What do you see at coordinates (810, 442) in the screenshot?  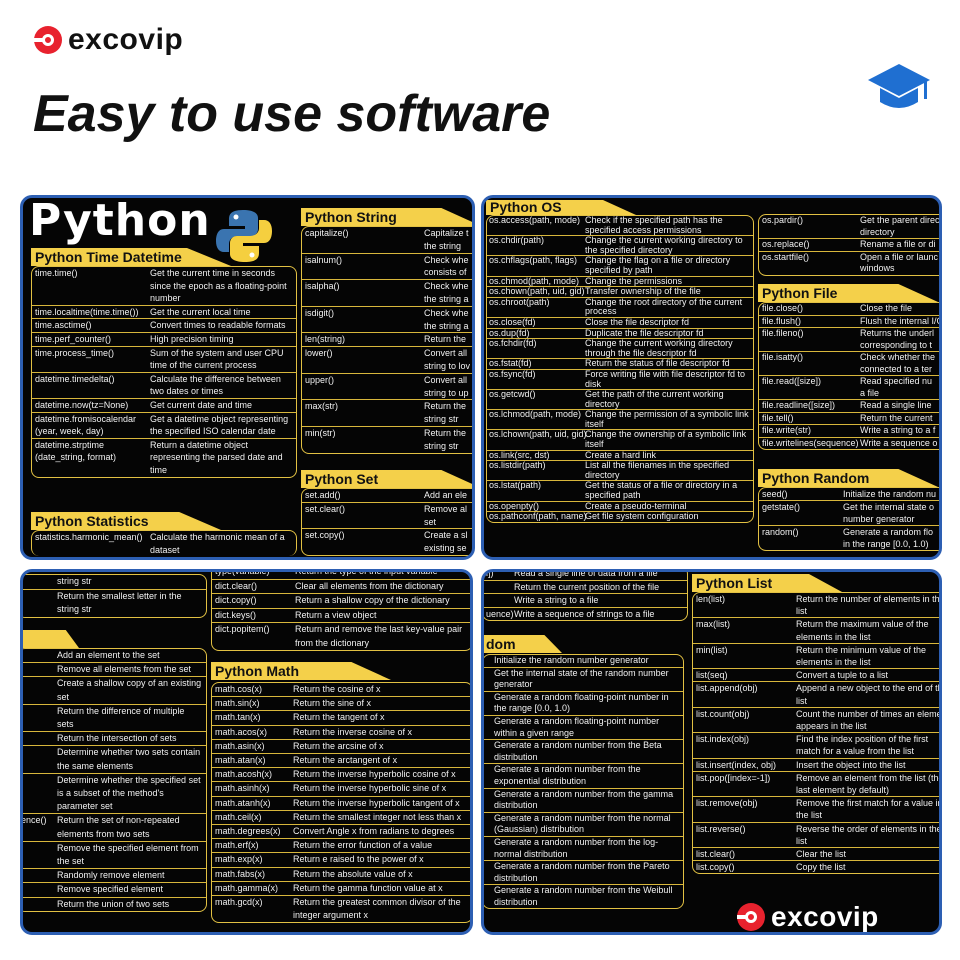 I see `method-name: file.writelines(sequence)` at bounding box center [810, 442].